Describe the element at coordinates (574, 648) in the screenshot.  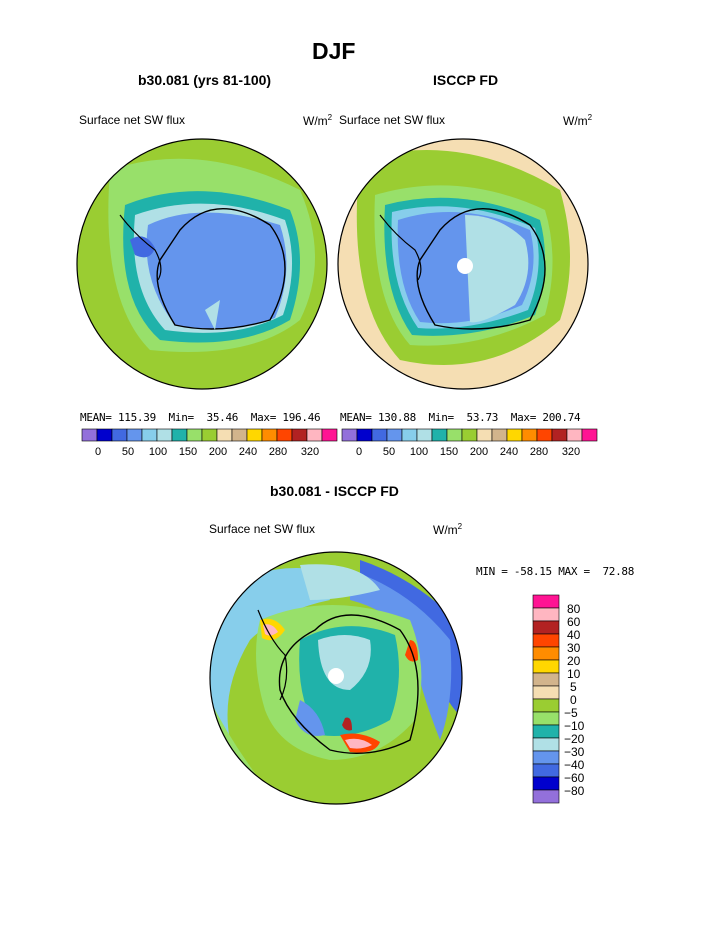
I see `panel3-cbar-tick: 30` at that location.